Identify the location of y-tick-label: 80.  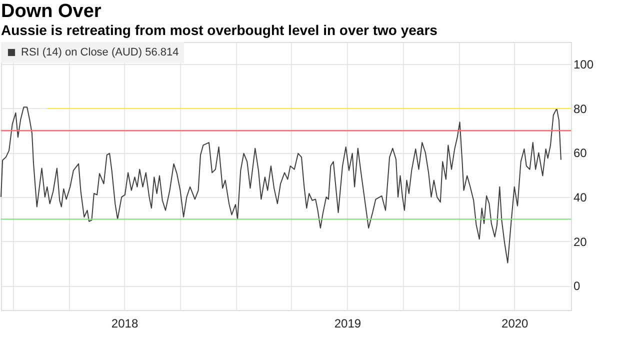
(581, 109).